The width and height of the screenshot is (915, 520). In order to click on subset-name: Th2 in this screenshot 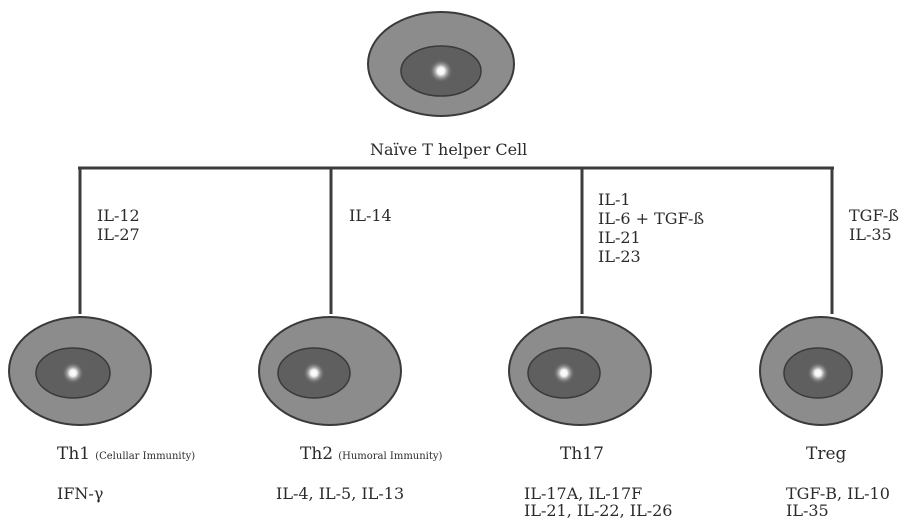, I will do `click(317, 454)`.